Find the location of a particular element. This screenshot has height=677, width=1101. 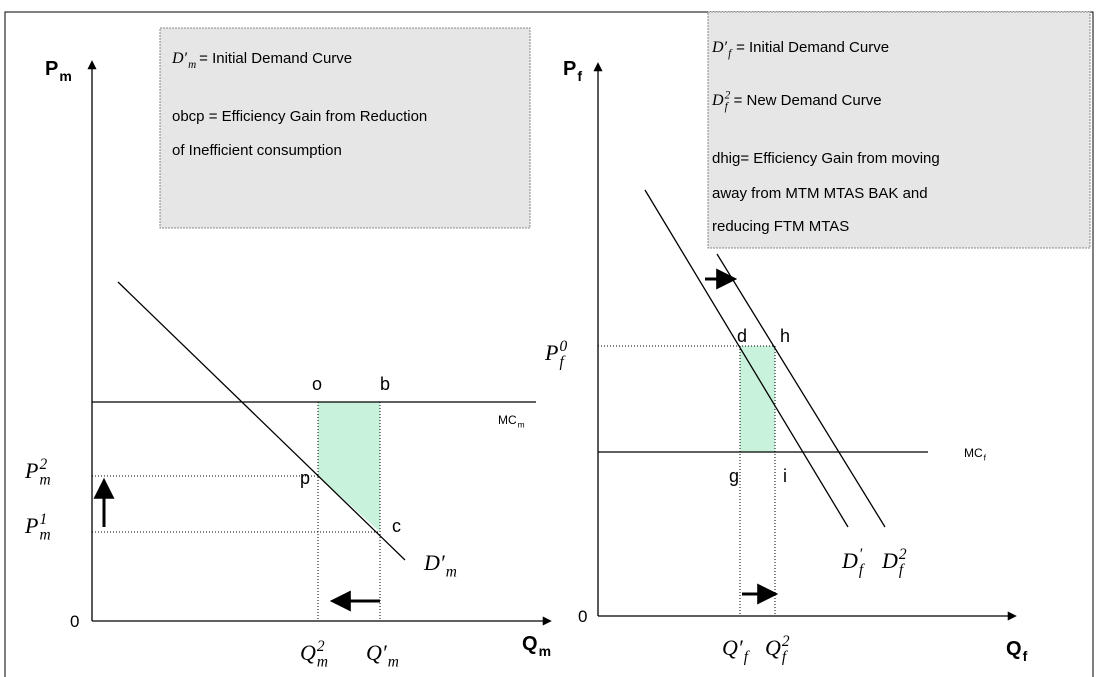

math-label: MC m is located at coordinates (511, 421).